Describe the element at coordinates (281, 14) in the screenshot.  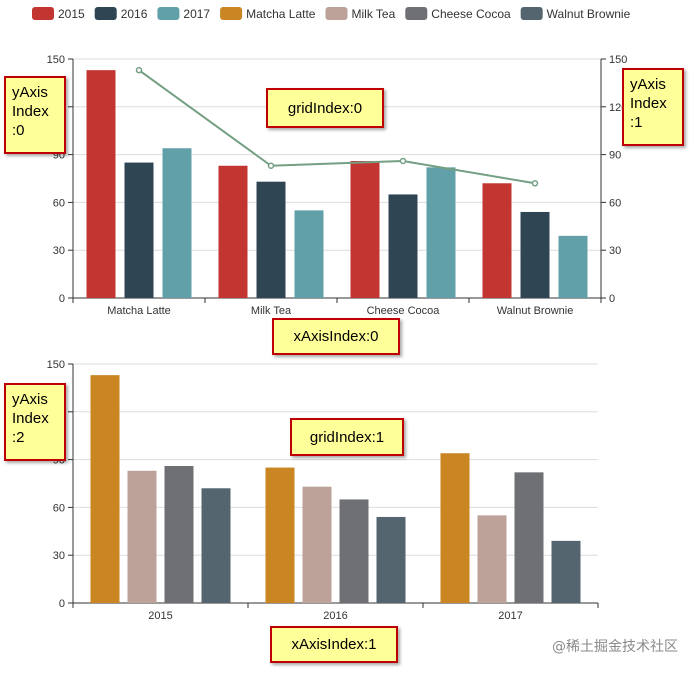
I see `legend-label: Matcha Latte` at that location.